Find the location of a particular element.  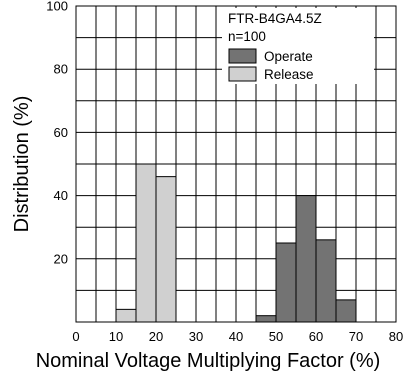

x-tick-label: 0 is located at coordinates (75, 336).